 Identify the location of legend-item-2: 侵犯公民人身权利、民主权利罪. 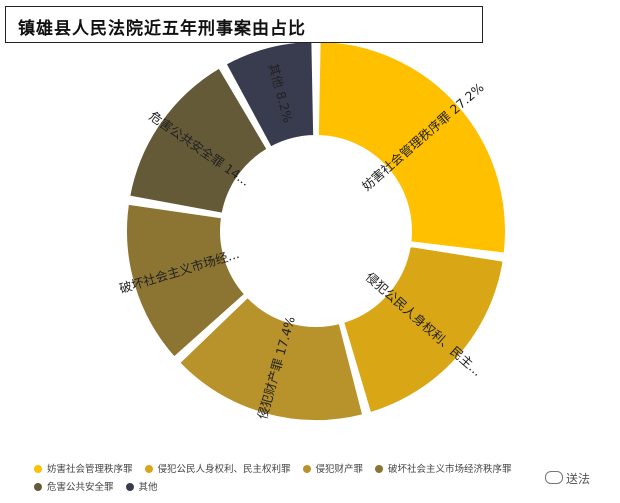
(217, 468).